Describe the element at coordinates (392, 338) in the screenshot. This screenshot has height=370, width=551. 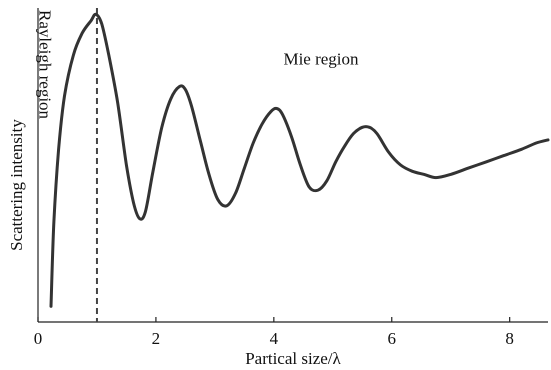
I see `x-tick-label: 6` at that location.